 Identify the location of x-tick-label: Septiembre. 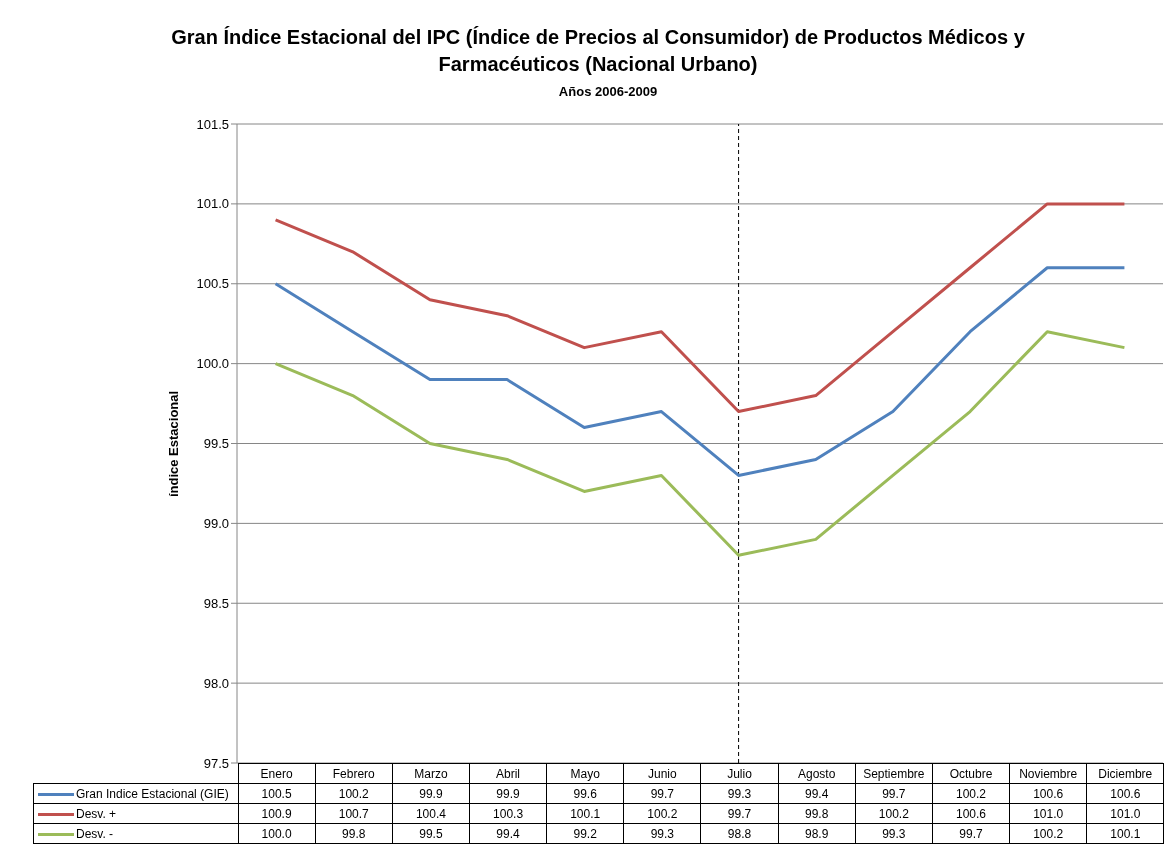
(894, 773).